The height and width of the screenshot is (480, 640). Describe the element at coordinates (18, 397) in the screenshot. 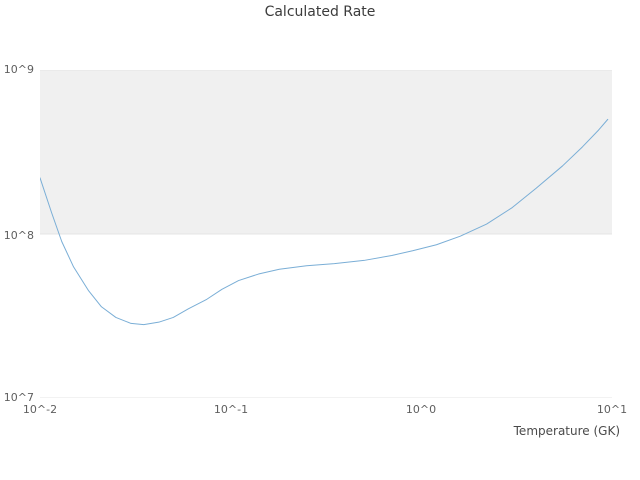

I see `y-tick-label-1e7: 10^7` at that location.